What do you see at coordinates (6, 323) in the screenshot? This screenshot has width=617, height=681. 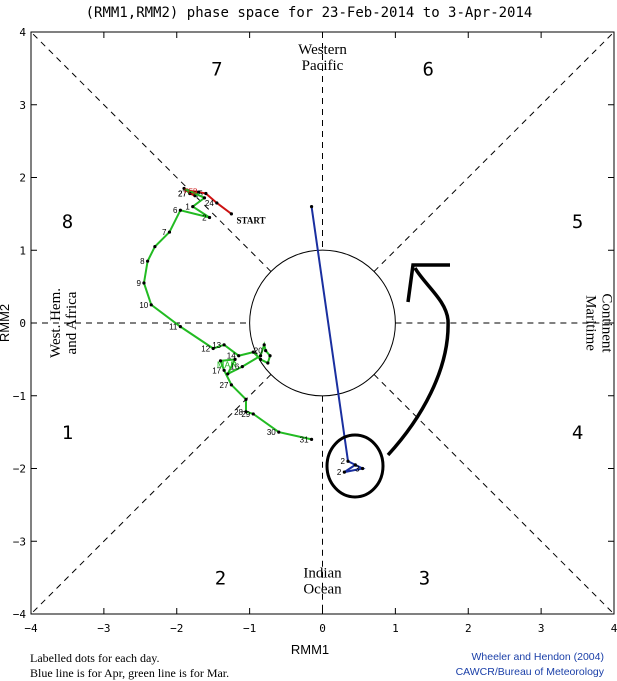 I see `y-axis-label: RMM2` at bounding box center [6, 323].